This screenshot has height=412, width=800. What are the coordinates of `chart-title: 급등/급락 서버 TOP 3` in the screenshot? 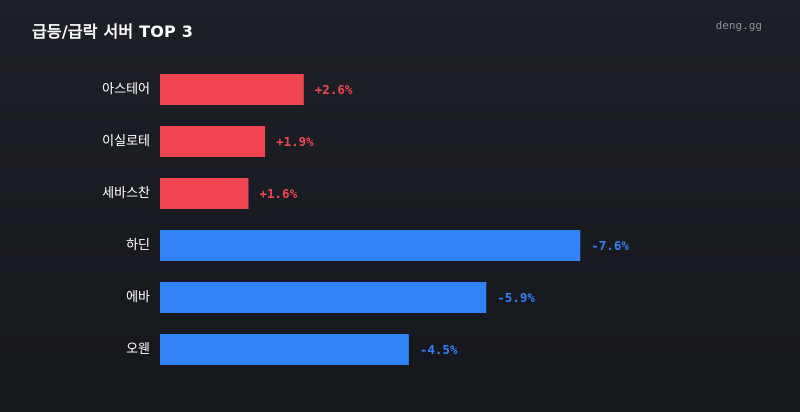 It's located at (113, 31).